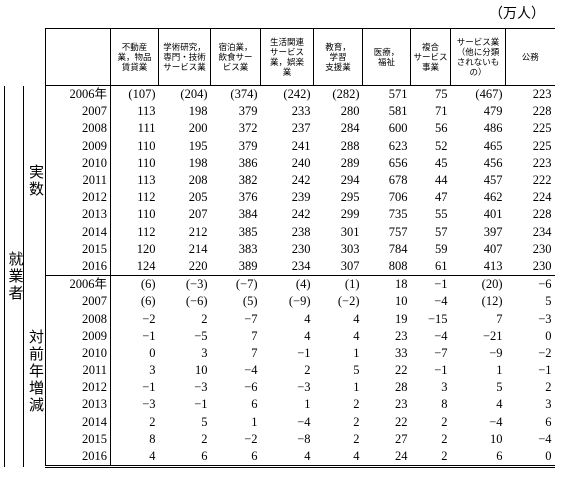 The image size is (563, 488). What do you see at coordinates (198, 265) in the screenshot?
I see `cell: 220` at bounding box center [198, 265].